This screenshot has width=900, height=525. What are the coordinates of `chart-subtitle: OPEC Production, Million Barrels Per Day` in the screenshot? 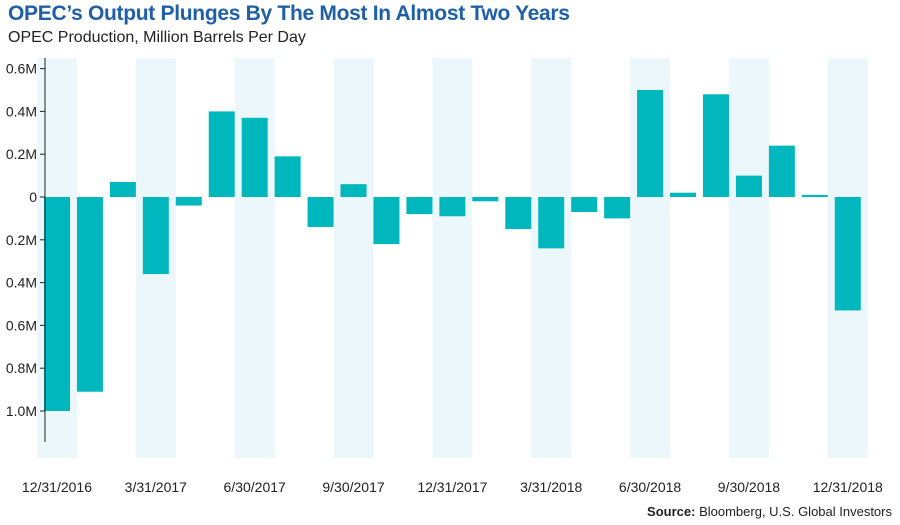 It's located at (157, 37).